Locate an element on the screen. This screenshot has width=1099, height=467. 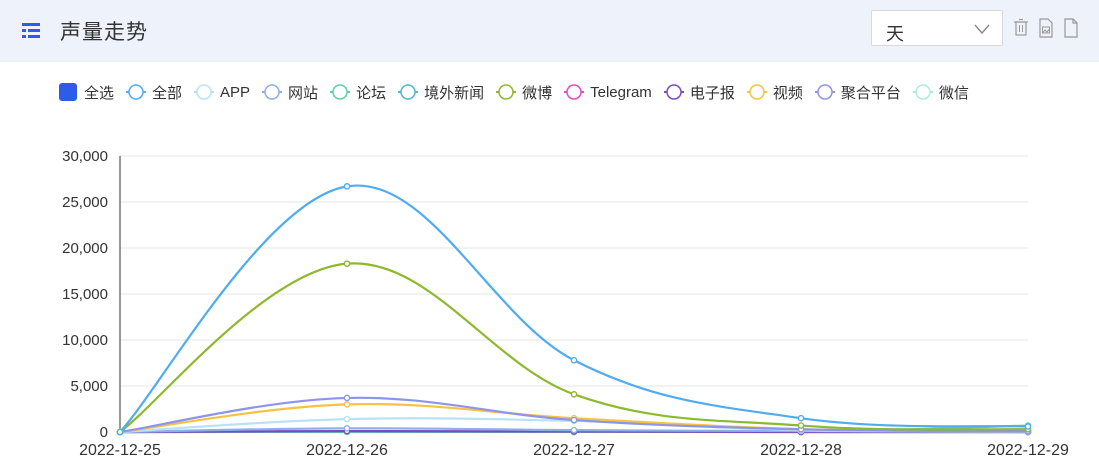
image-export-icon is located at coordinates (1046, 28).